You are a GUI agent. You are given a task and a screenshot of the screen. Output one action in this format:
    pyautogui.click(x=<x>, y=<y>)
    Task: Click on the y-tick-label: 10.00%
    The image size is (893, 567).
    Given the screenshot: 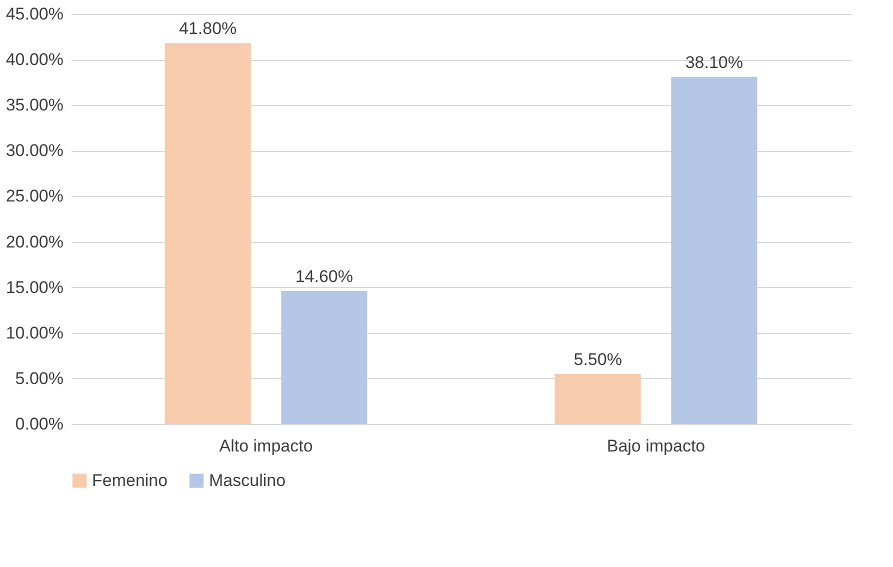 What is the action you would take?
    pyautogui.click(x=35, y=332)
    